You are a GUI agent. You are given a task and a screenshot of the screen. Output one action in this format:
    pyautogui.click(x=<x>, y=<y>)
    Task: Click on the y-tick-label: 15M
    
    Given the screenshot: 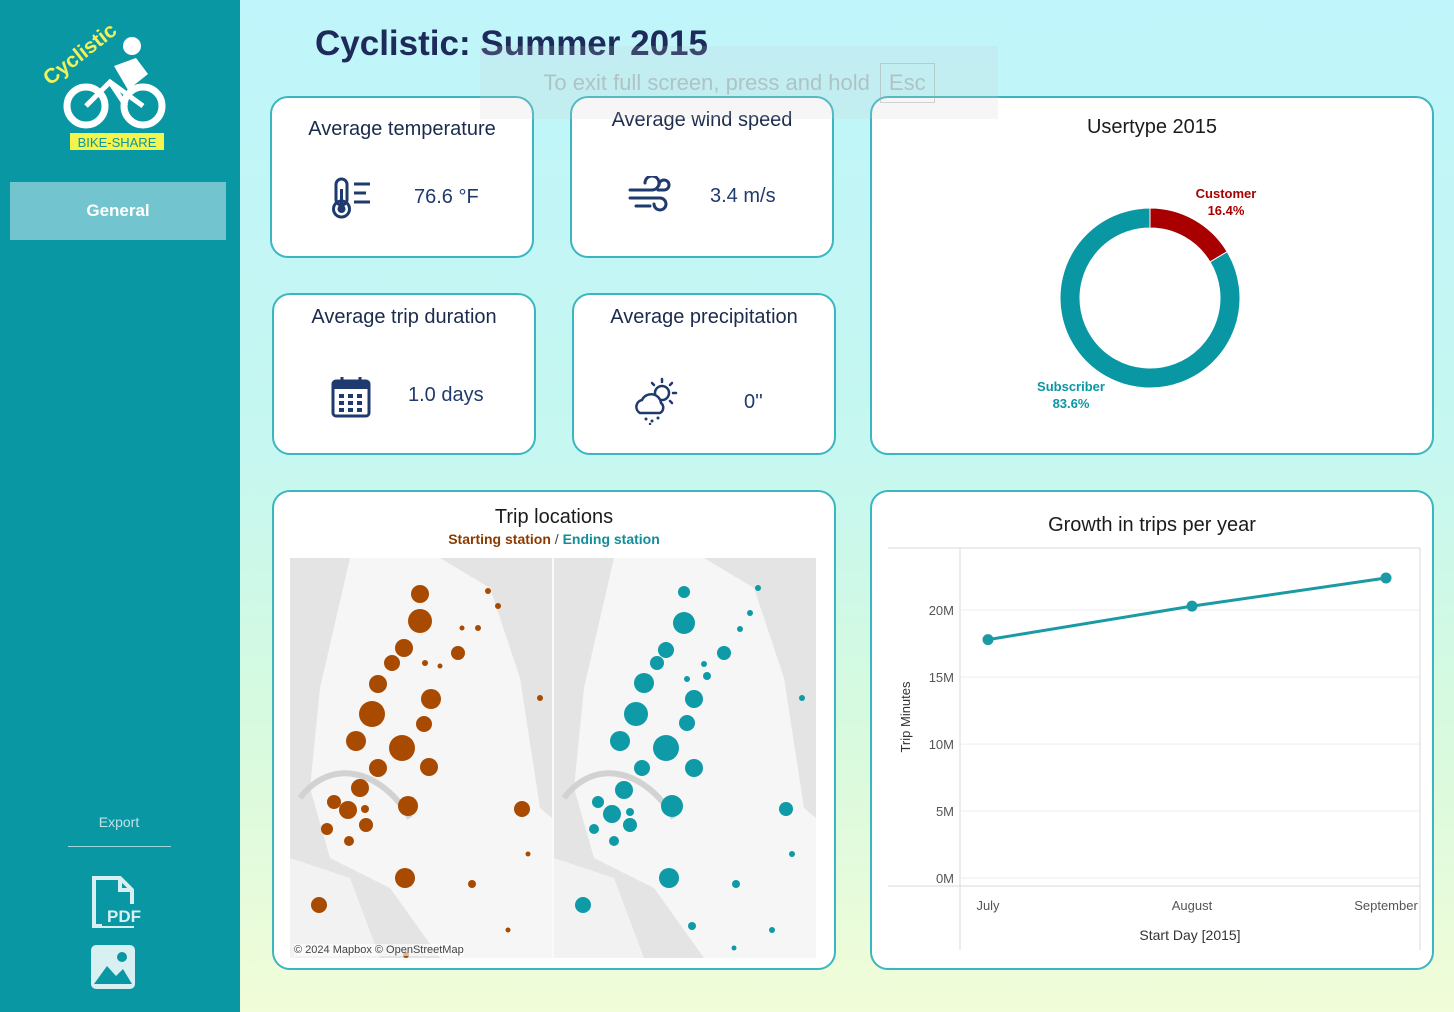 What is the action you would take?
    pyautogui.click(x=941, y=677)
    